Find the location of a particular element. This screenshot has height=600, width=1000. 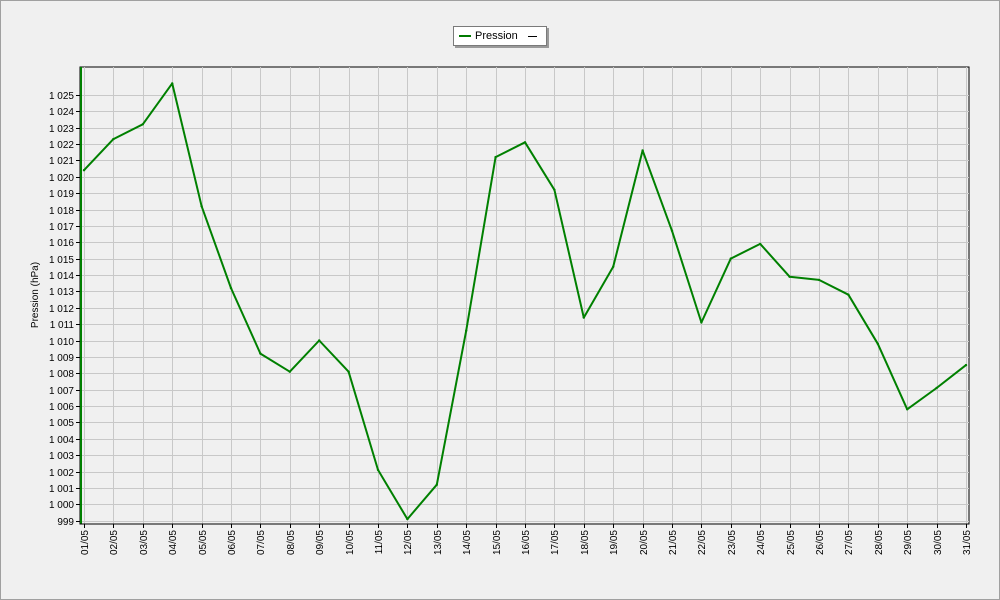

y-tick-label: 1 011 is located at coordinates (62, 325).